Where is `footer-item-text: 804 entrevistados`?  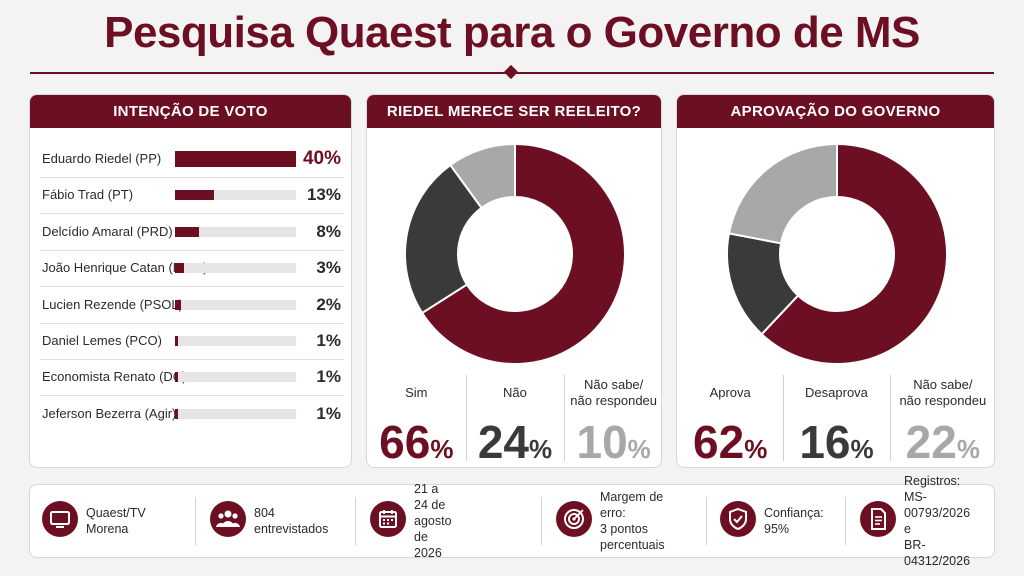
footer-item-text: 804 entrevistados is located at coordinates (291, 521).